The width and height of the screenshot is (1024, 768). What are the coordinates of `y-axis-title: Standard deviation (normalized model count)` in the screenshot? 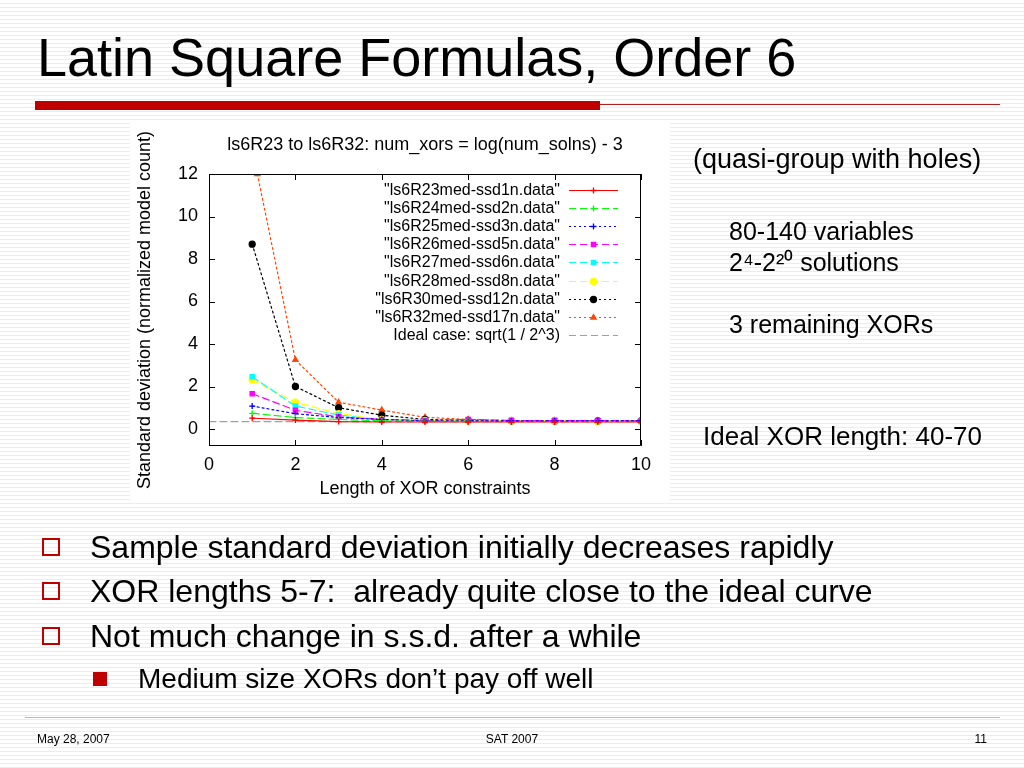 It's located at (143, 310).